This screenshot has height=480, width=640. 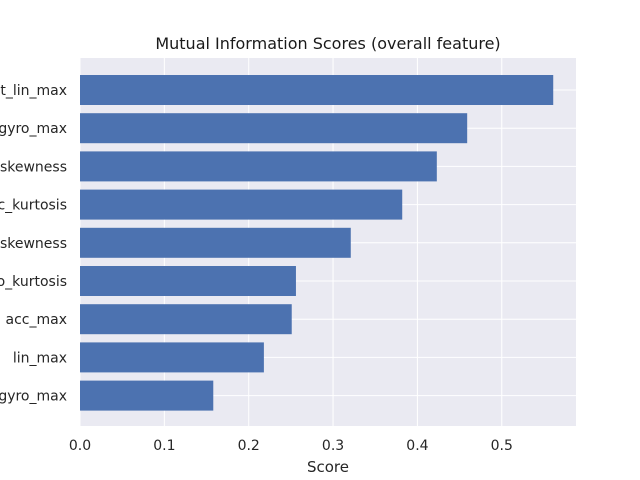 I want to click on x-tick-label: 0.0, so click(x=80, y=446).